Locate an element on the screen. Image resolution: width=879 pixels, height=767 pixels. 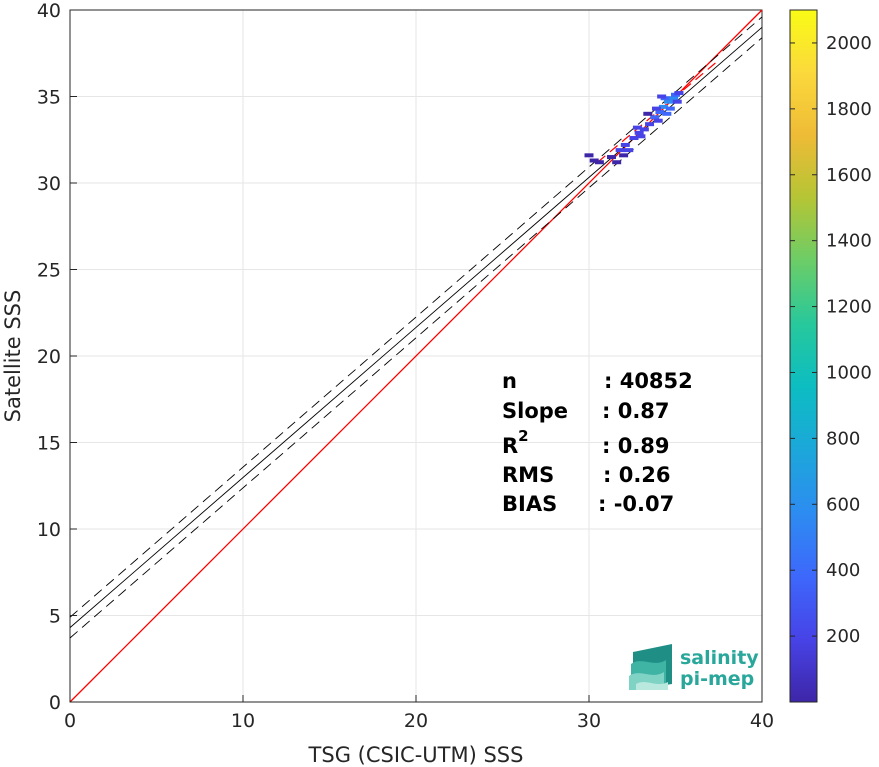
colorbar-tick-label: 600 is located at coordinates (843, 504).